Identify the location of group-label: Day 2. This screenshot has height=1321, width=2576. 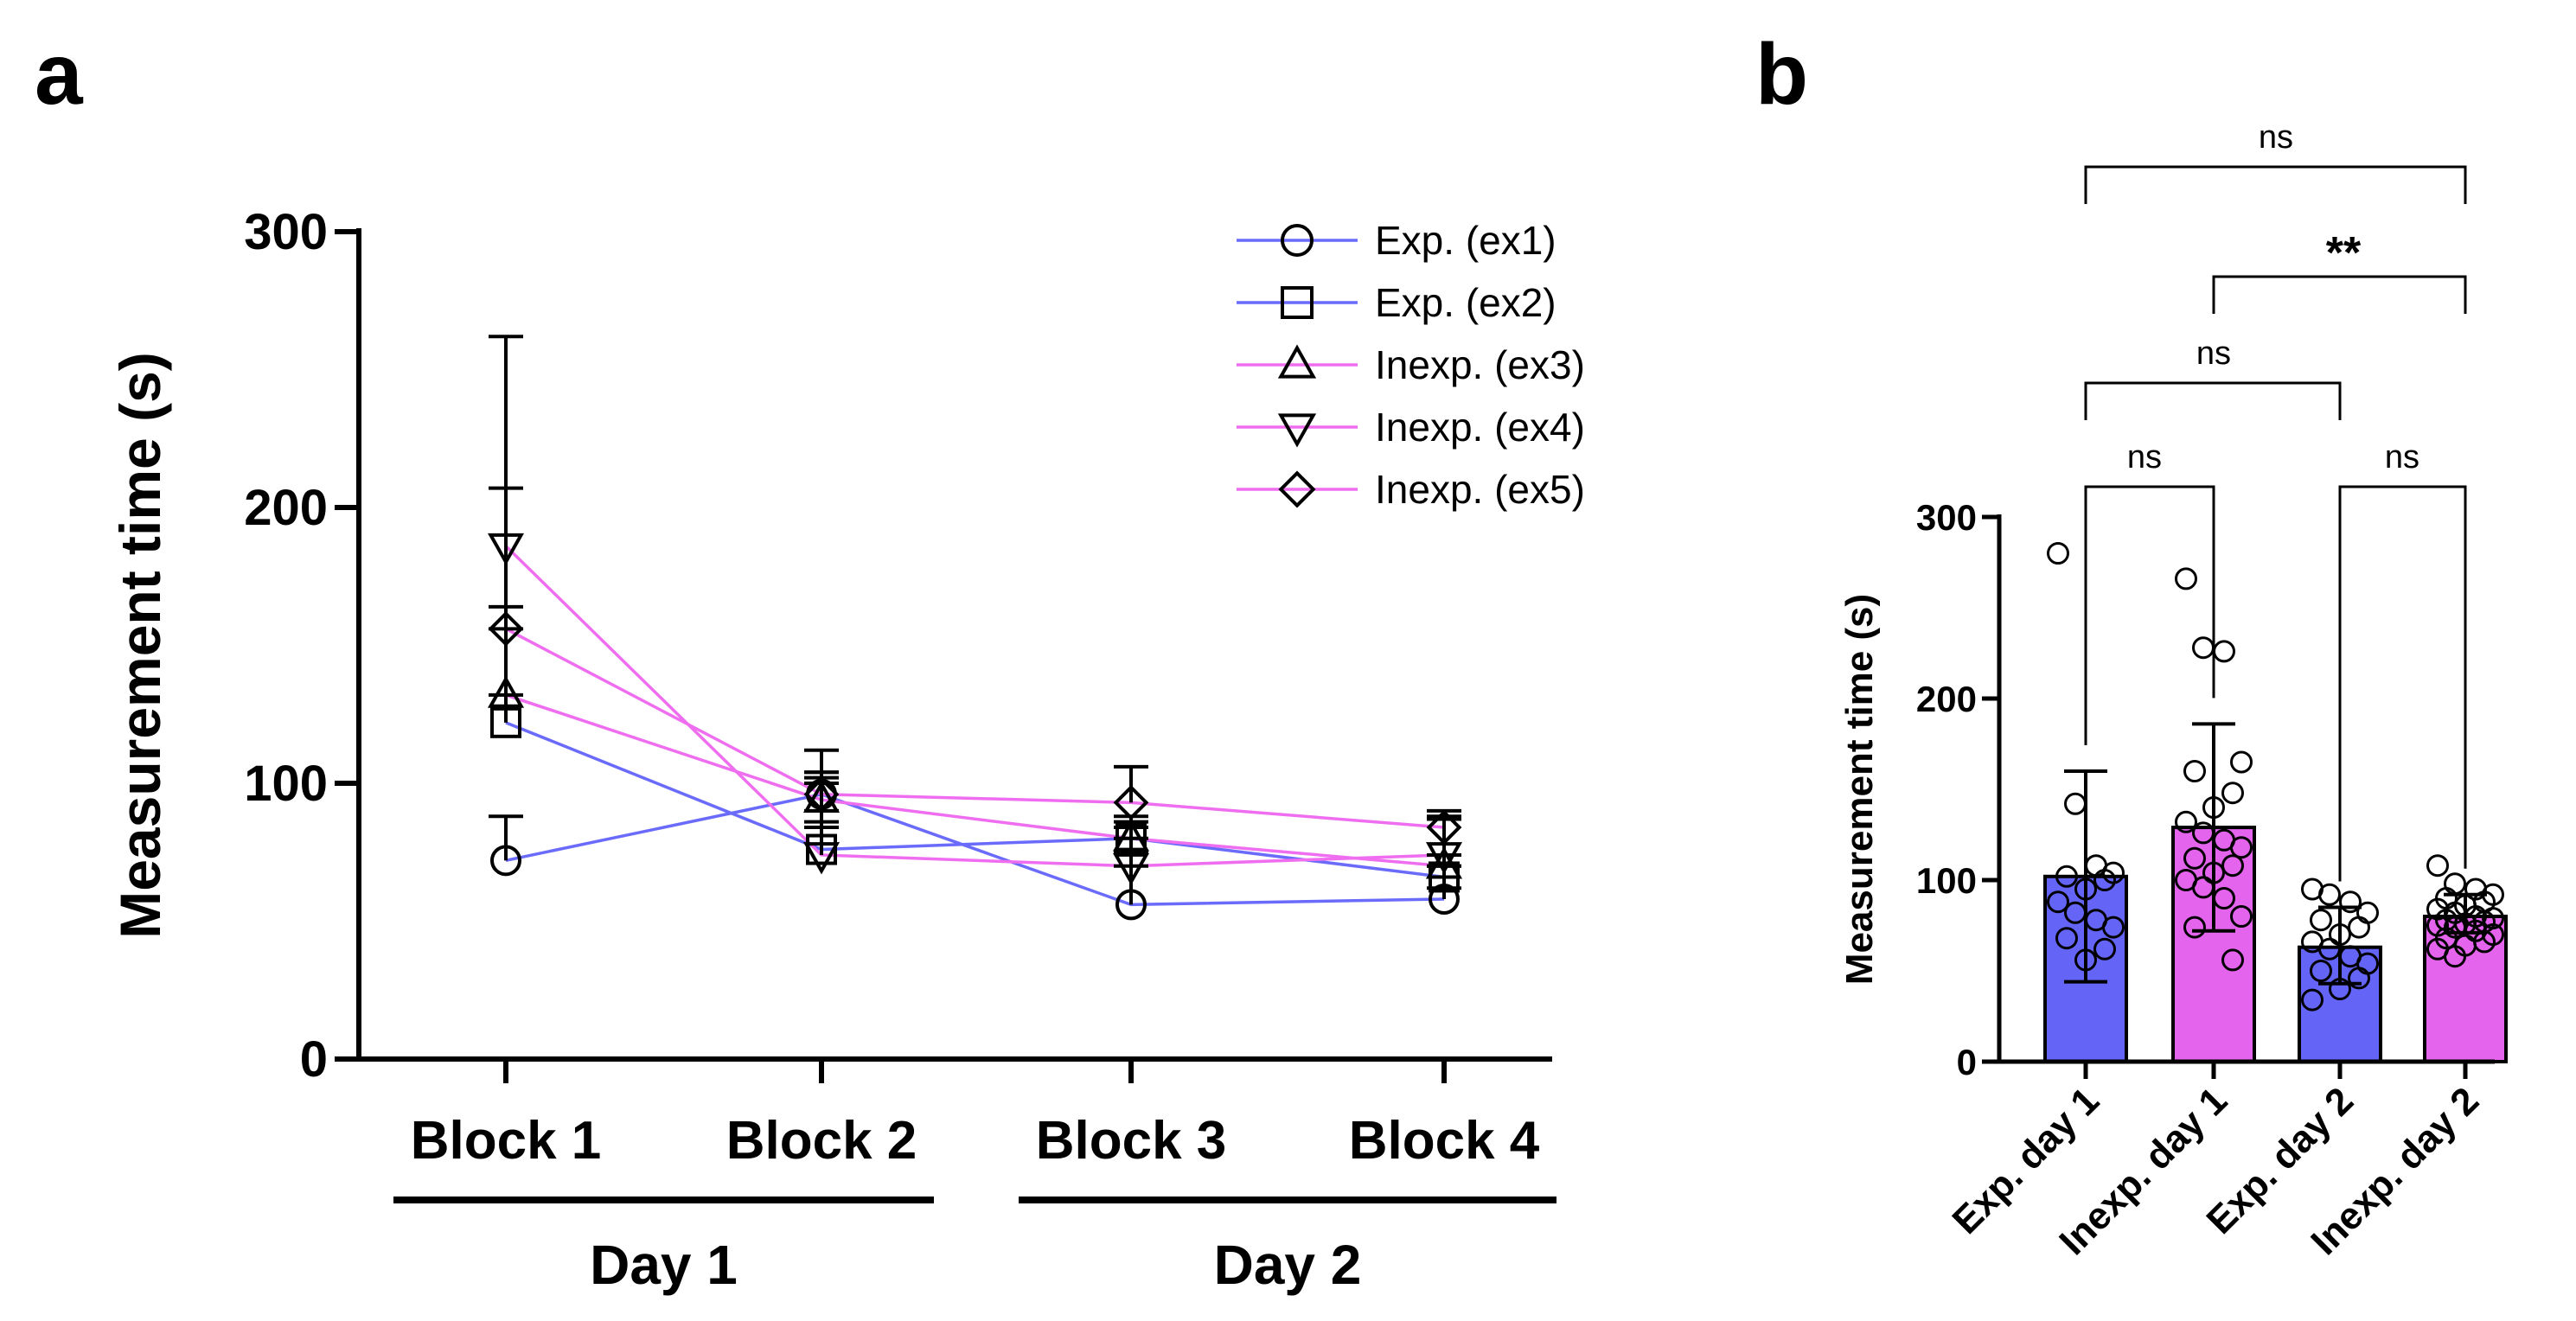
(1288, 1265).